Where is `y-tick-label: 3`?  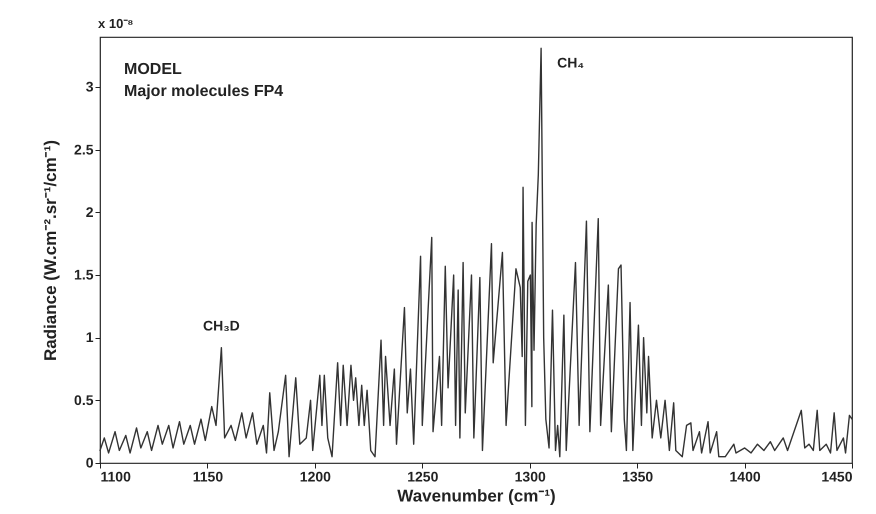 y-tick-label: 3 is located at coordinates (90, 86).